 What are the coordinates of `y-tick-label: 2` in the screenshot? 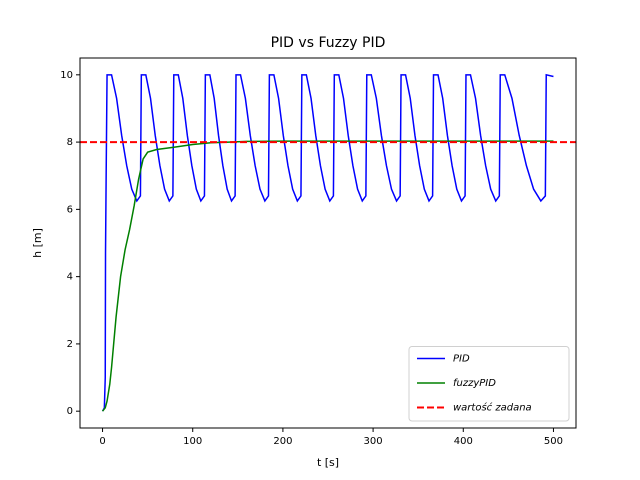 It's located at (70, 344).